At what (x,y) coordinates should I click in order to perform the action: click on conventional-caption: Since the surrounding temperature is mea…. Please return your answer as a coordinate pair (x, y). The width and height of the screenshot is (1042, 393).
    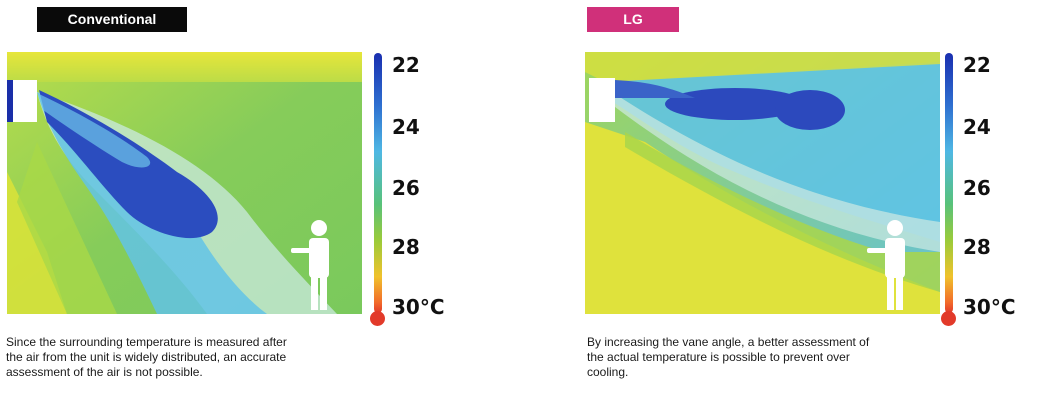
    Looking at the image, I should click on (196, 357).